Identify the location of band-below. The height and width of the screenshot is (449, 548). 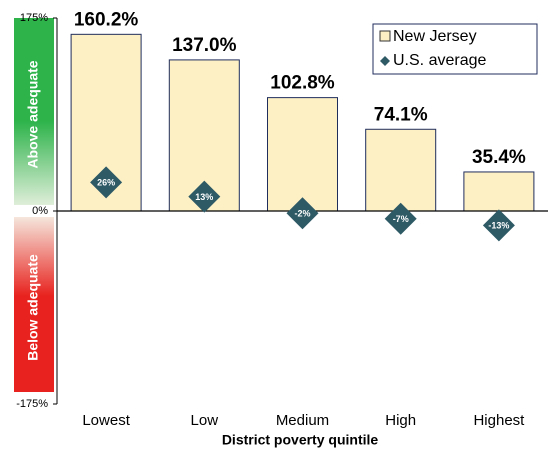
(34, 304).